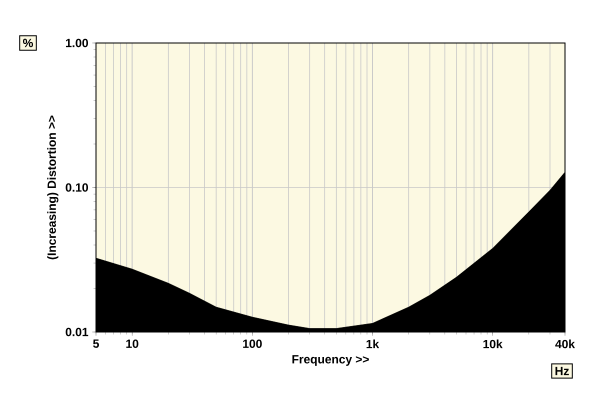 The height and width of the screenshot is (399, 600). What do you see at coordinates (330, 360) in the screenshot?
I see `x-axis-title: Frequency >>` at bounding box center [330, 360].